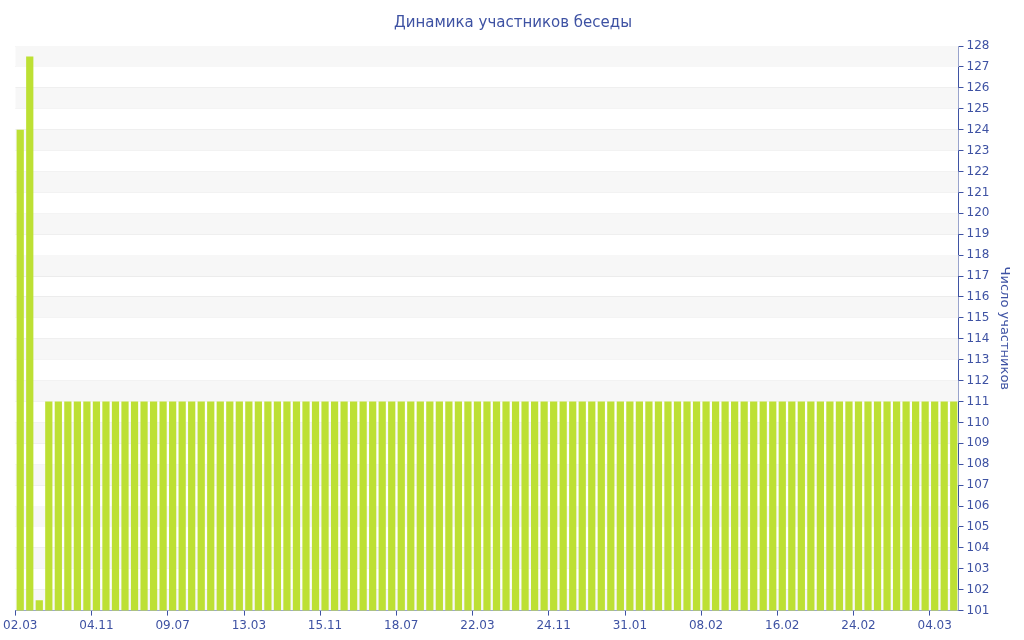 This screenshot has height=640, width=1024. I want to click on x-tick-label: 08.02, so click(706, 624).